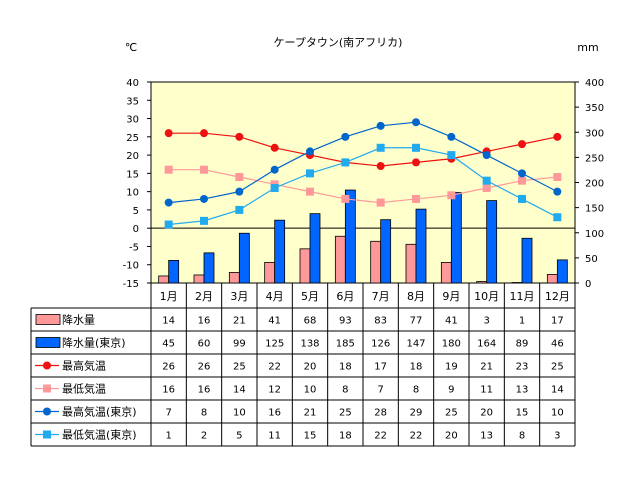 The image size is (625, 487). I want to click on table-cell: 77, so click(416, 321).